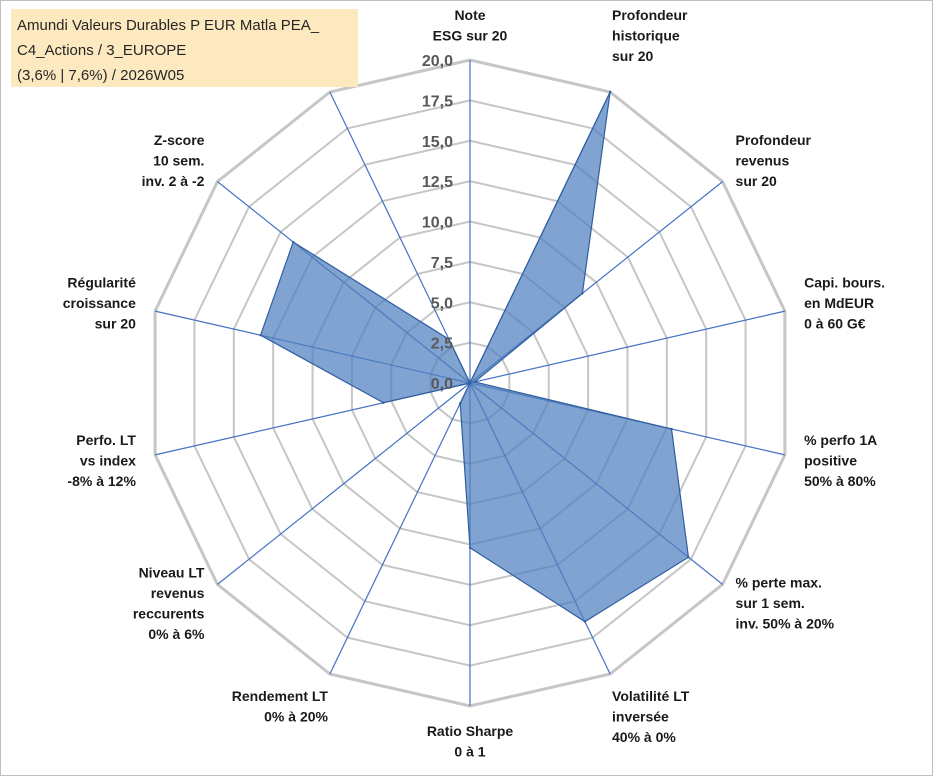  I want to click on category-label-6: Volatilité LT inversée 40% à 0%, so click(651, 716).